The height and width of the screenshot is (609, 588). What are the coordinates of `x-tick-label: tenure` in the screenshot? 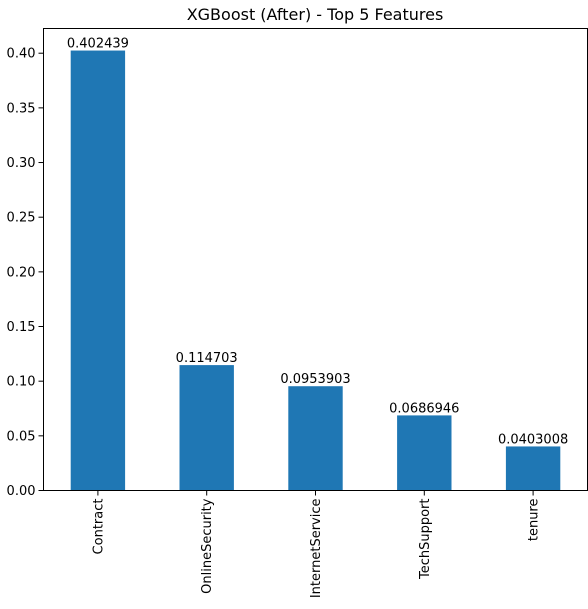 It's located at (534, 520).